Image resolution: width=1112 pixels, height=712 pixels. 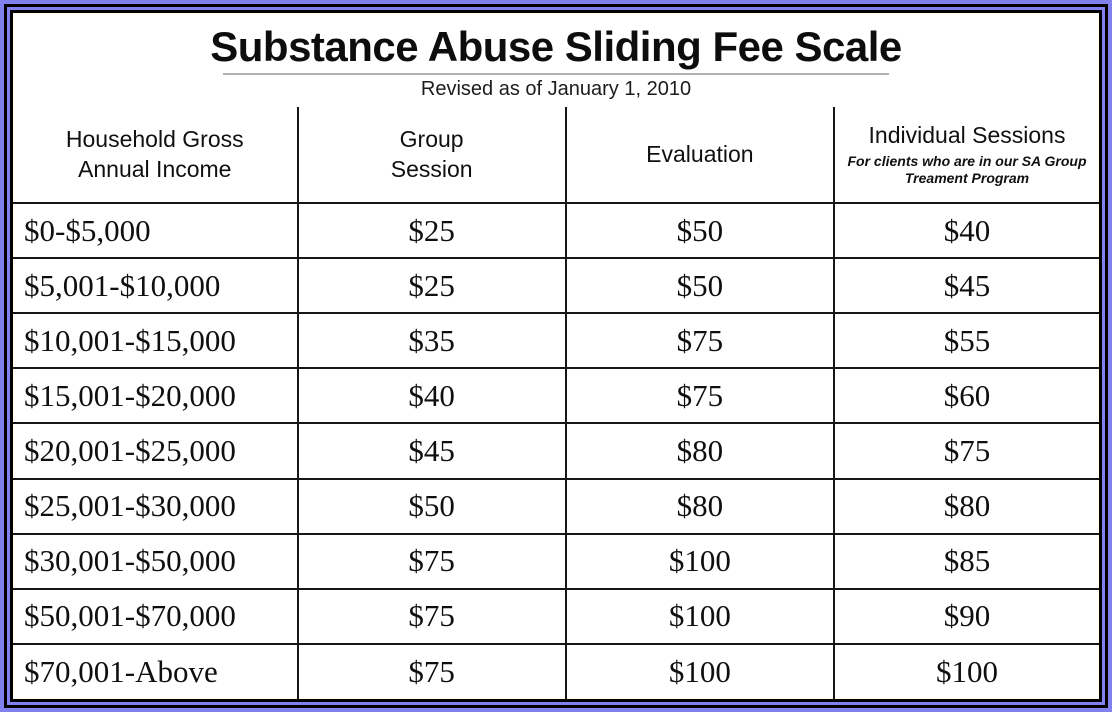 What do you see at coordinates (156, 616) in the screenshot?
I see `income-range-cell: $50,001-$70,000` at bounding box center [156, 616].